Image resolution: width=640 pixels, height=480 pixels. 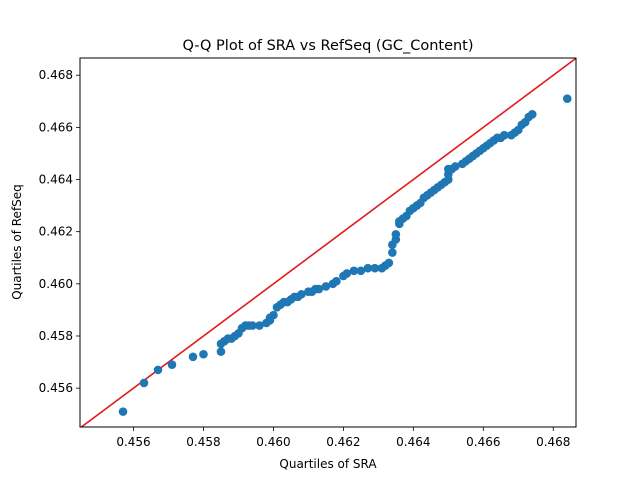 I want to click on chart-title: Q-Q Plot of SRA vs RefSeq (GC_Content), so click(x=327, y=46).